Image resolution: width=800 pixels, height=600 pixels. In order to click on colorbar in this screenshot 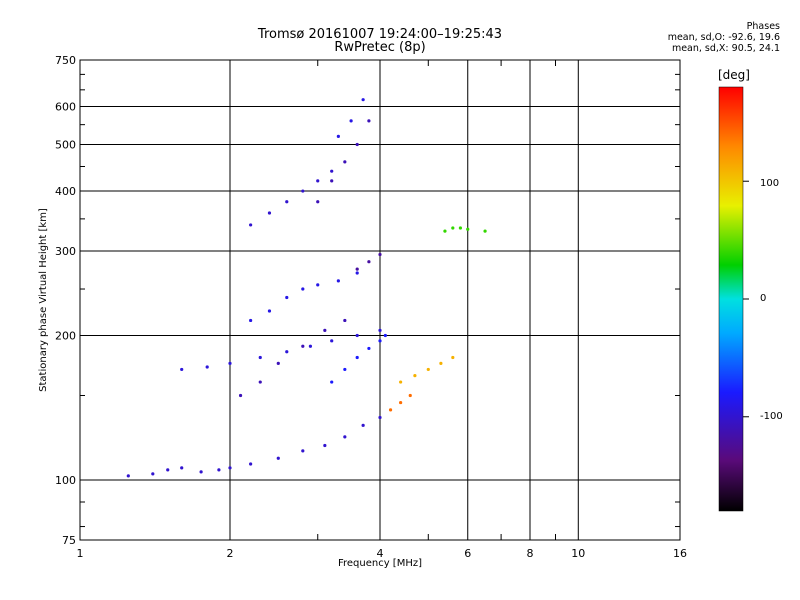, I will do `click(731, 299)`.